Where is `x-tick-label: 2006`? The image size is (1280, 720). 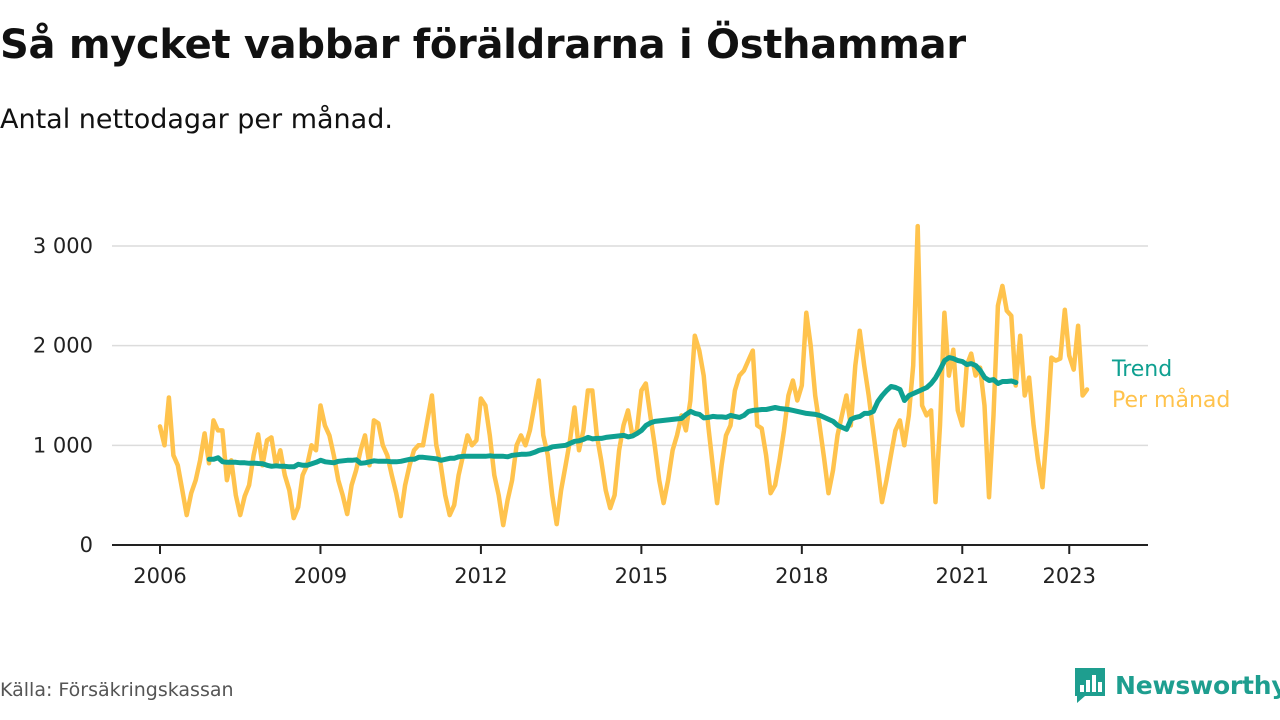 x-tick-label: 2006 is located at coordinates (159, 576).